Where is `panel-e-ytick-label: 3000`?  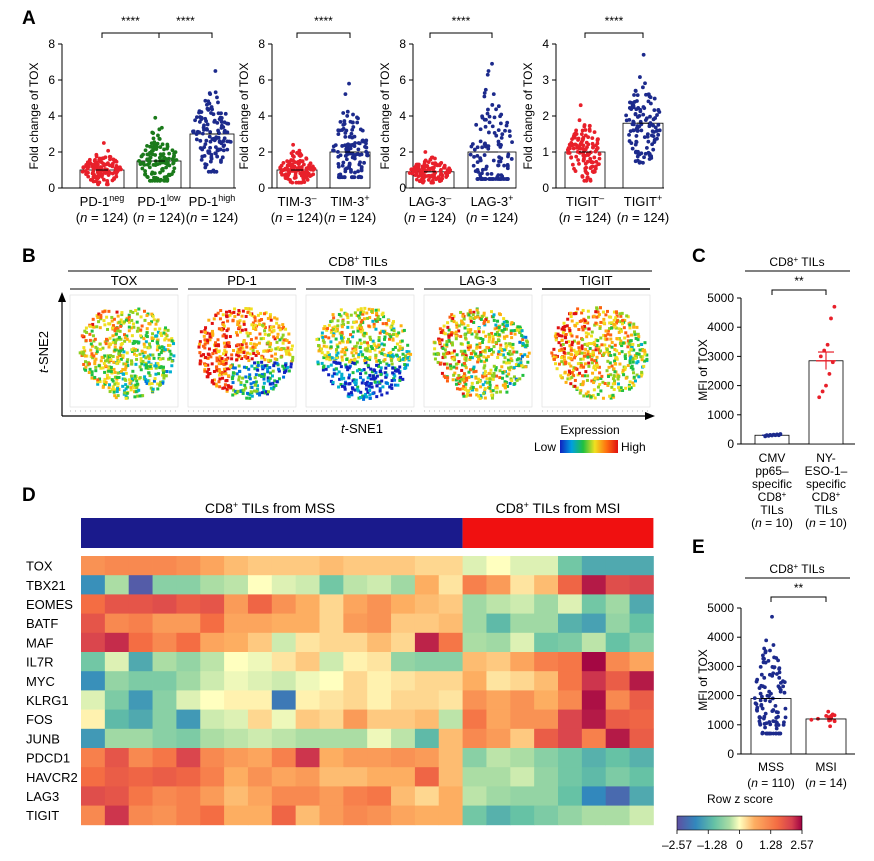 panel-e-ytick-label: 3000 is located at coordinates (720, 666).